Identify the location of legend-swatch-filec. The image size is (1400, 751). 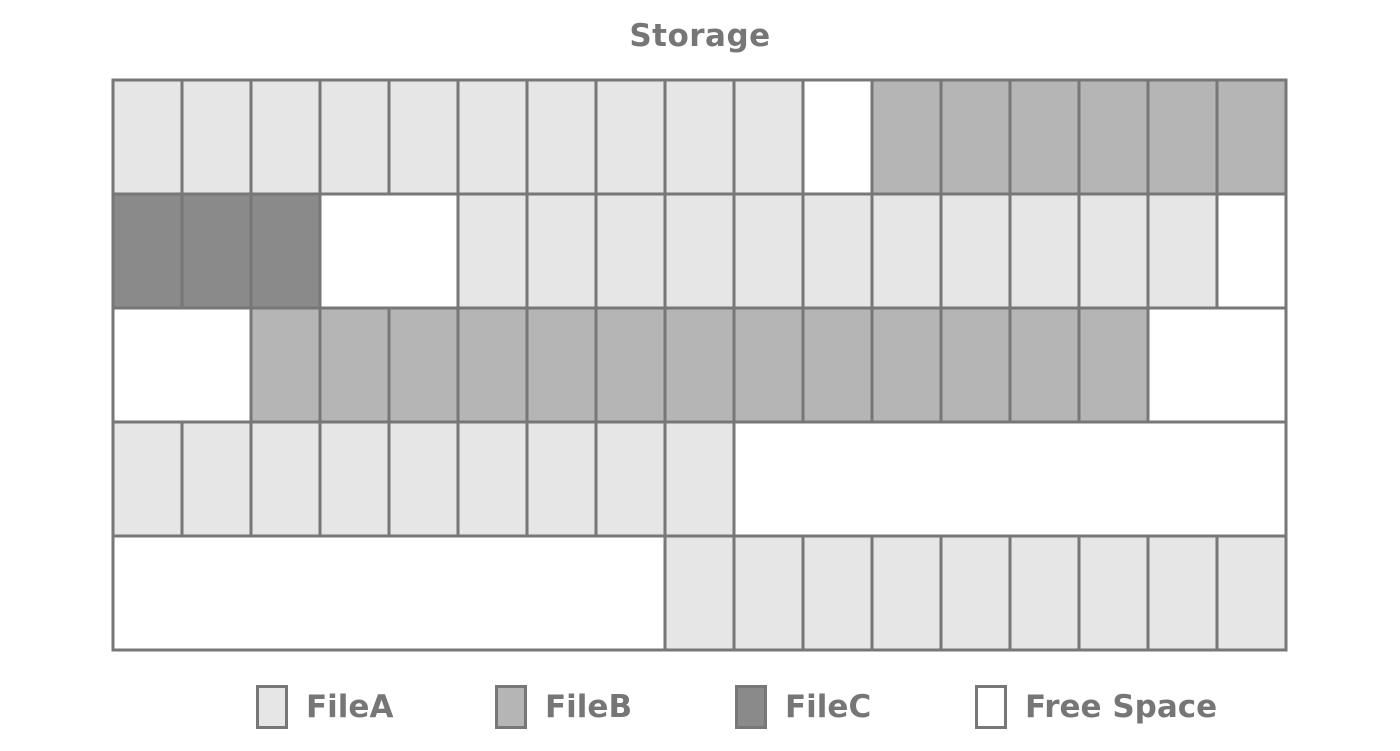
(751, 707).